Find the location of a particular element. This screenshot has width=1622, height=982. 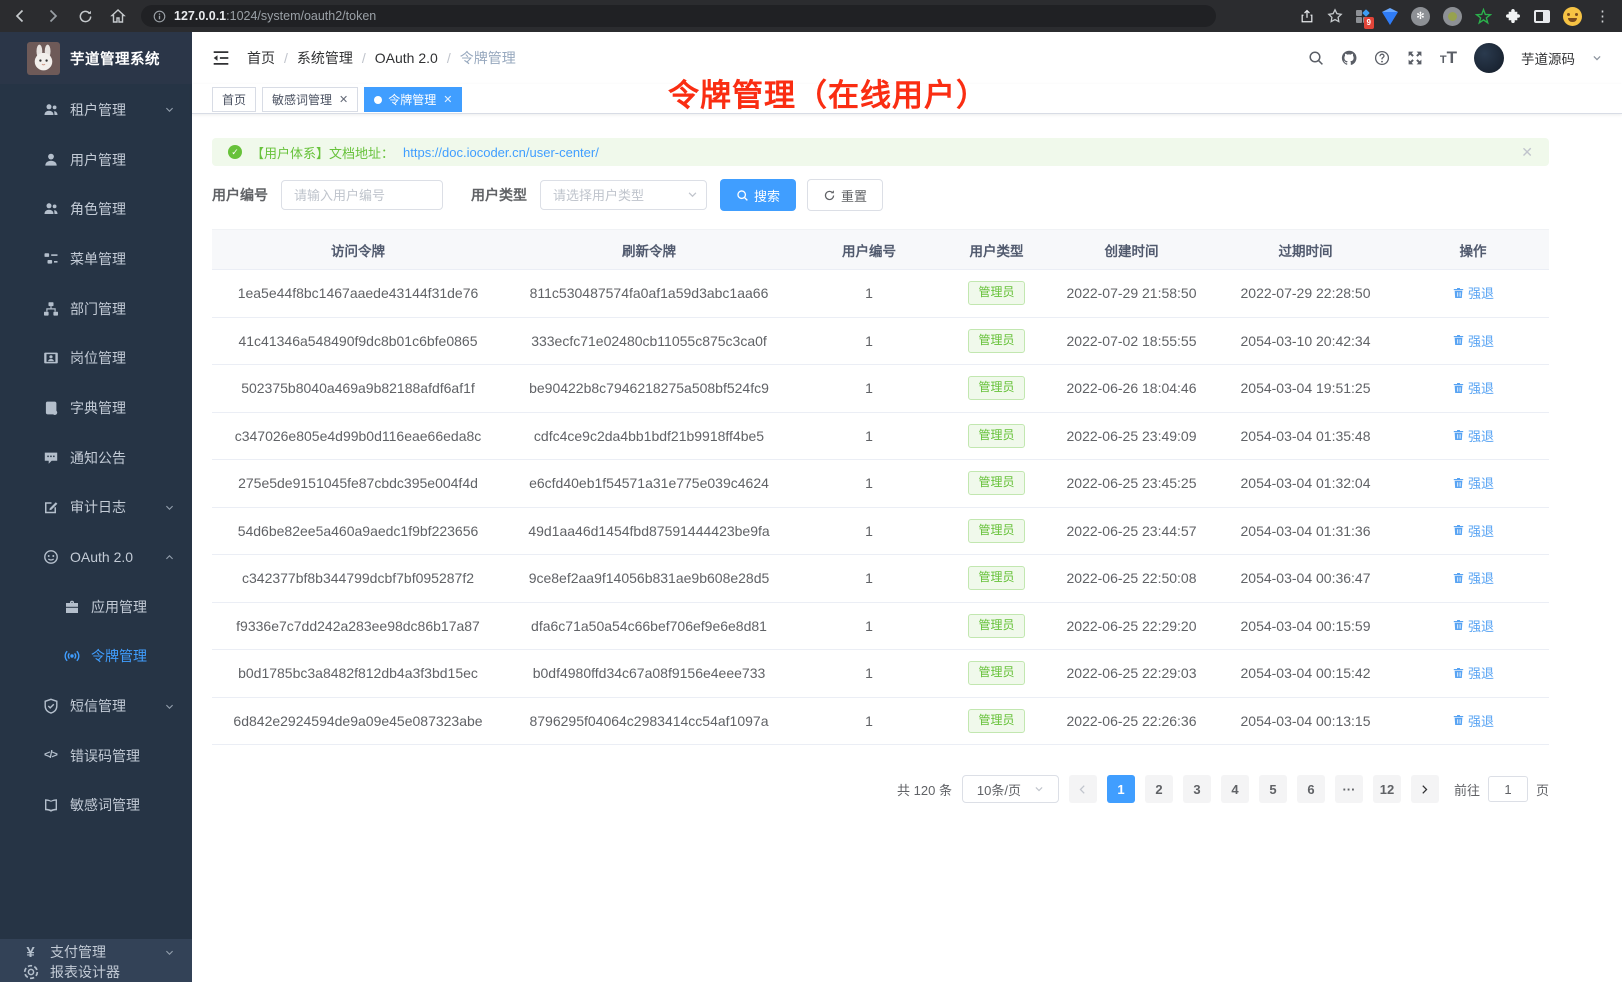

url-bar: 127.0.0.1:1024/system/oauth2/token is located at coordinates (678, 16).